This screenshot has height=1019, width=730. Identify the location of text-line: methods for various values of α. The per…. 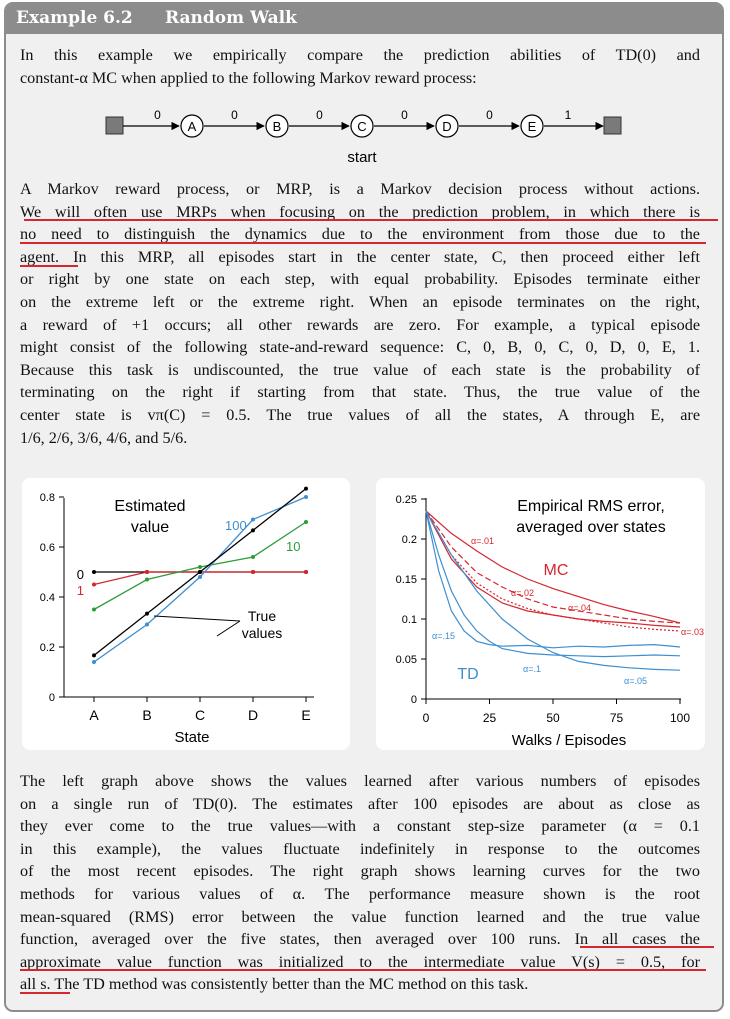
(360, 893).